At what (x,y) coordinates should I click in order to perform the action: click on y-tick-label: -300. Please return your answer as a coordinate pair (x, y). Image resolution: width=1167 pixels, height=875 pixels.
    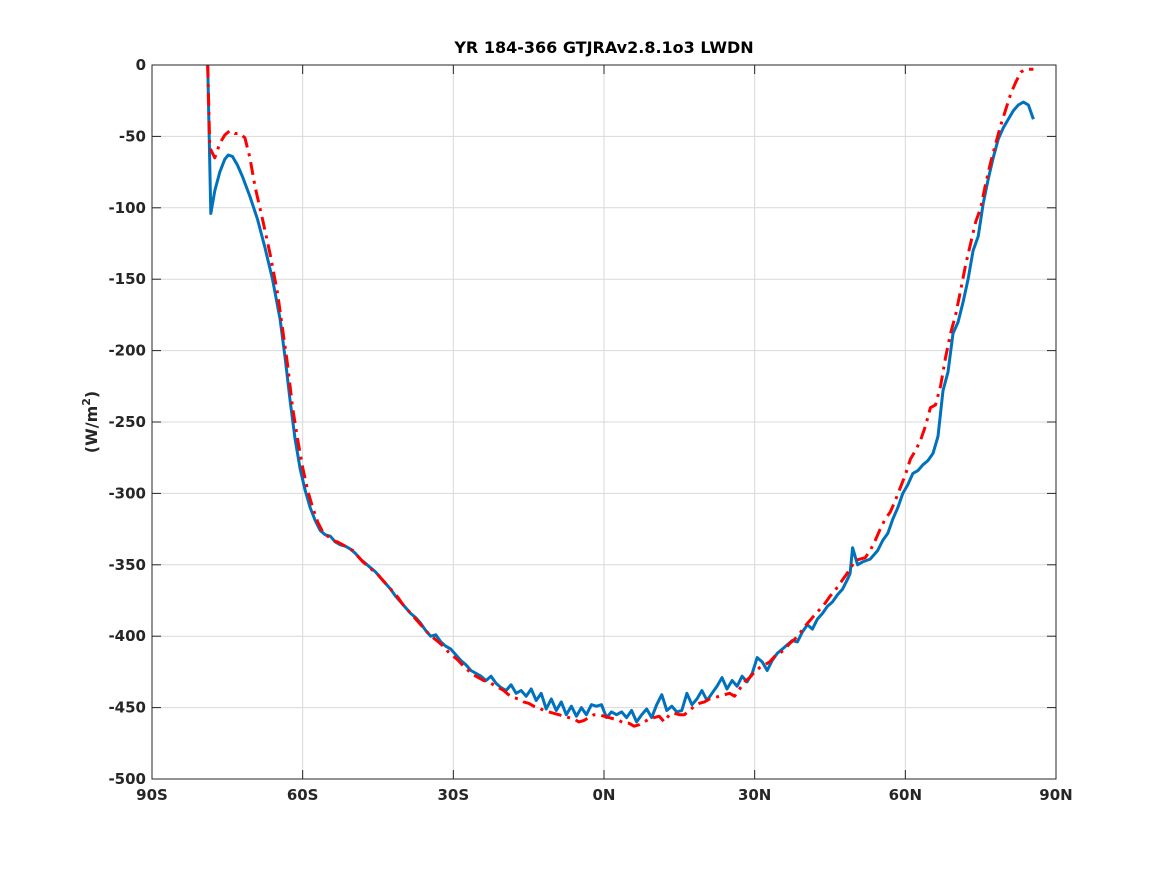
    Looking at the image, I should click on (127, 493).